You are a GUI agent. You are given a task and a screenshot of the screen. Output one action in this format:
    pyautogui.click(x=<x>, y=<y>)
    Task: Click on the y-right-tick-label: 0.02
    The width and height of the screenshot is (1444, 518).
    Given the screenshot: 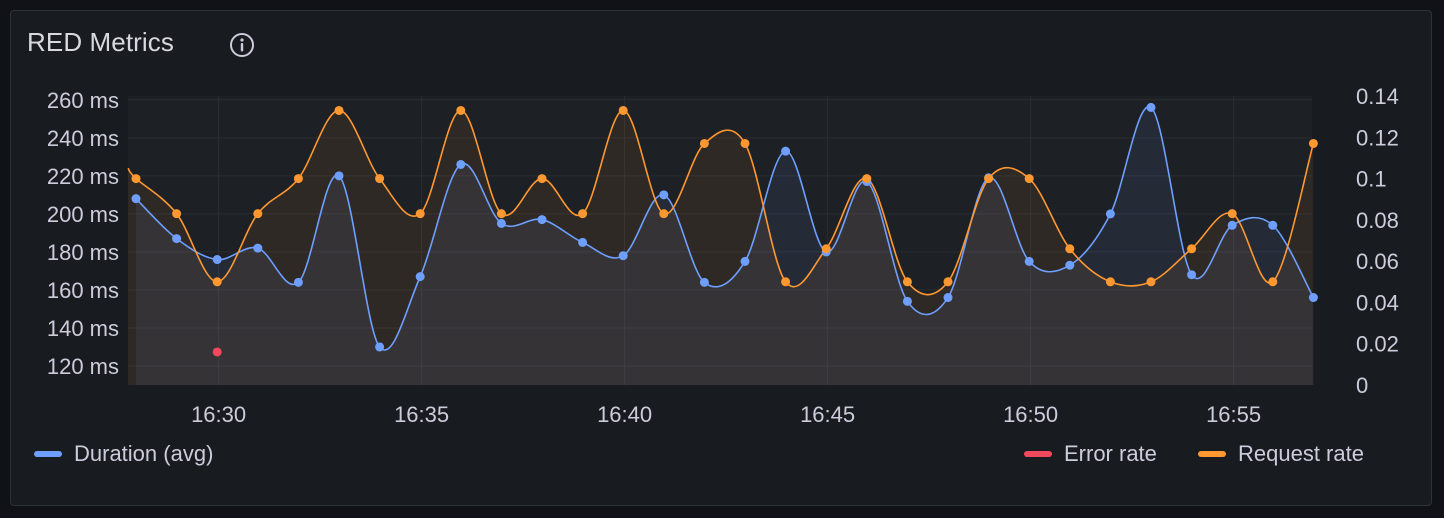 What is the action you would take?
    pyautogui.click(x=1377, y=344)
    